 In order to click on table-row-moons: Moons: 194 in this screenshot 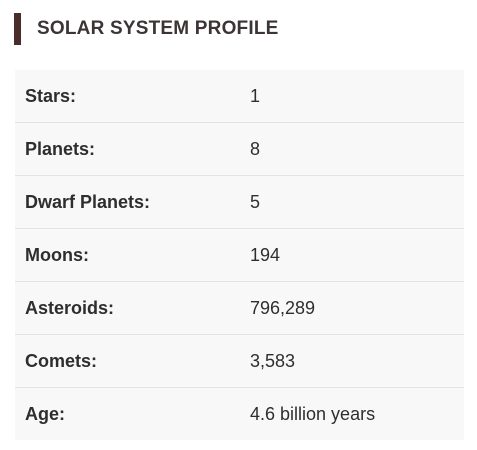, I will do `click(239, 255)`.